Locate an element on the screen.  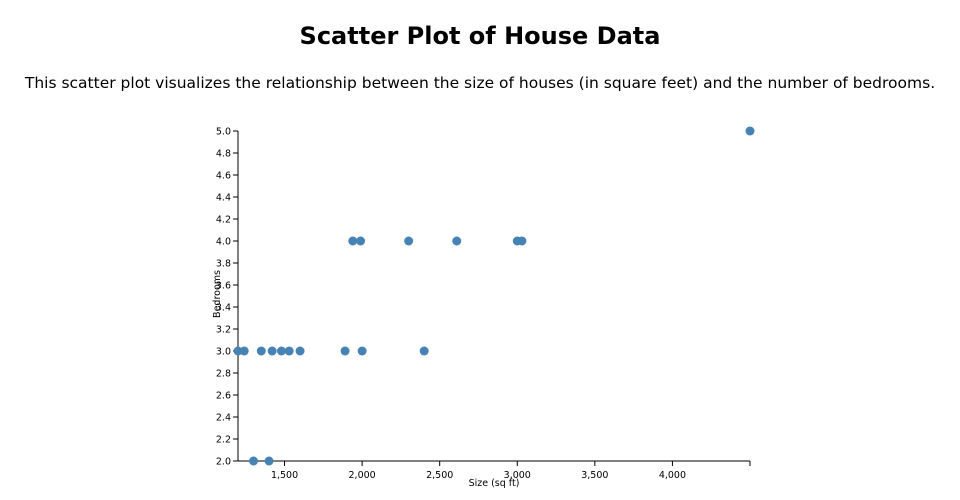
y-axis-label: Bedrooms is located at coordinates (217, 294).